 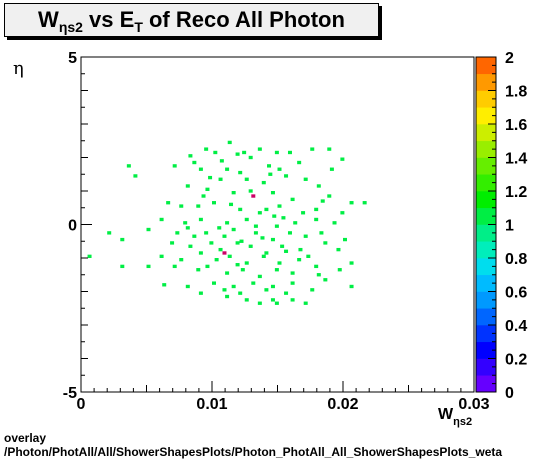 I want to click on colorbar-tick-label: 2, so click(x=509, y=58).